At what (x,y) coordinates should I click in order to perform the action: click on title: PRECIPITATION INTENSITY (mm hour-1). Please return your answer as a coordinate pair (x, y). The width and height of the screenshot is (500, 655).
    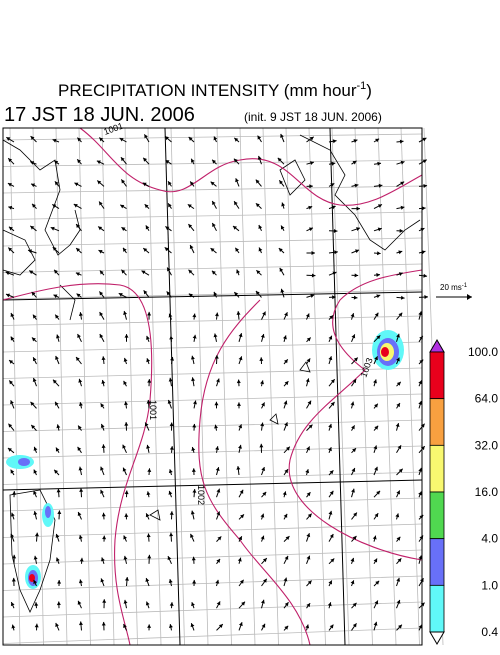
    Looking at the image, I should click on (215, 90).